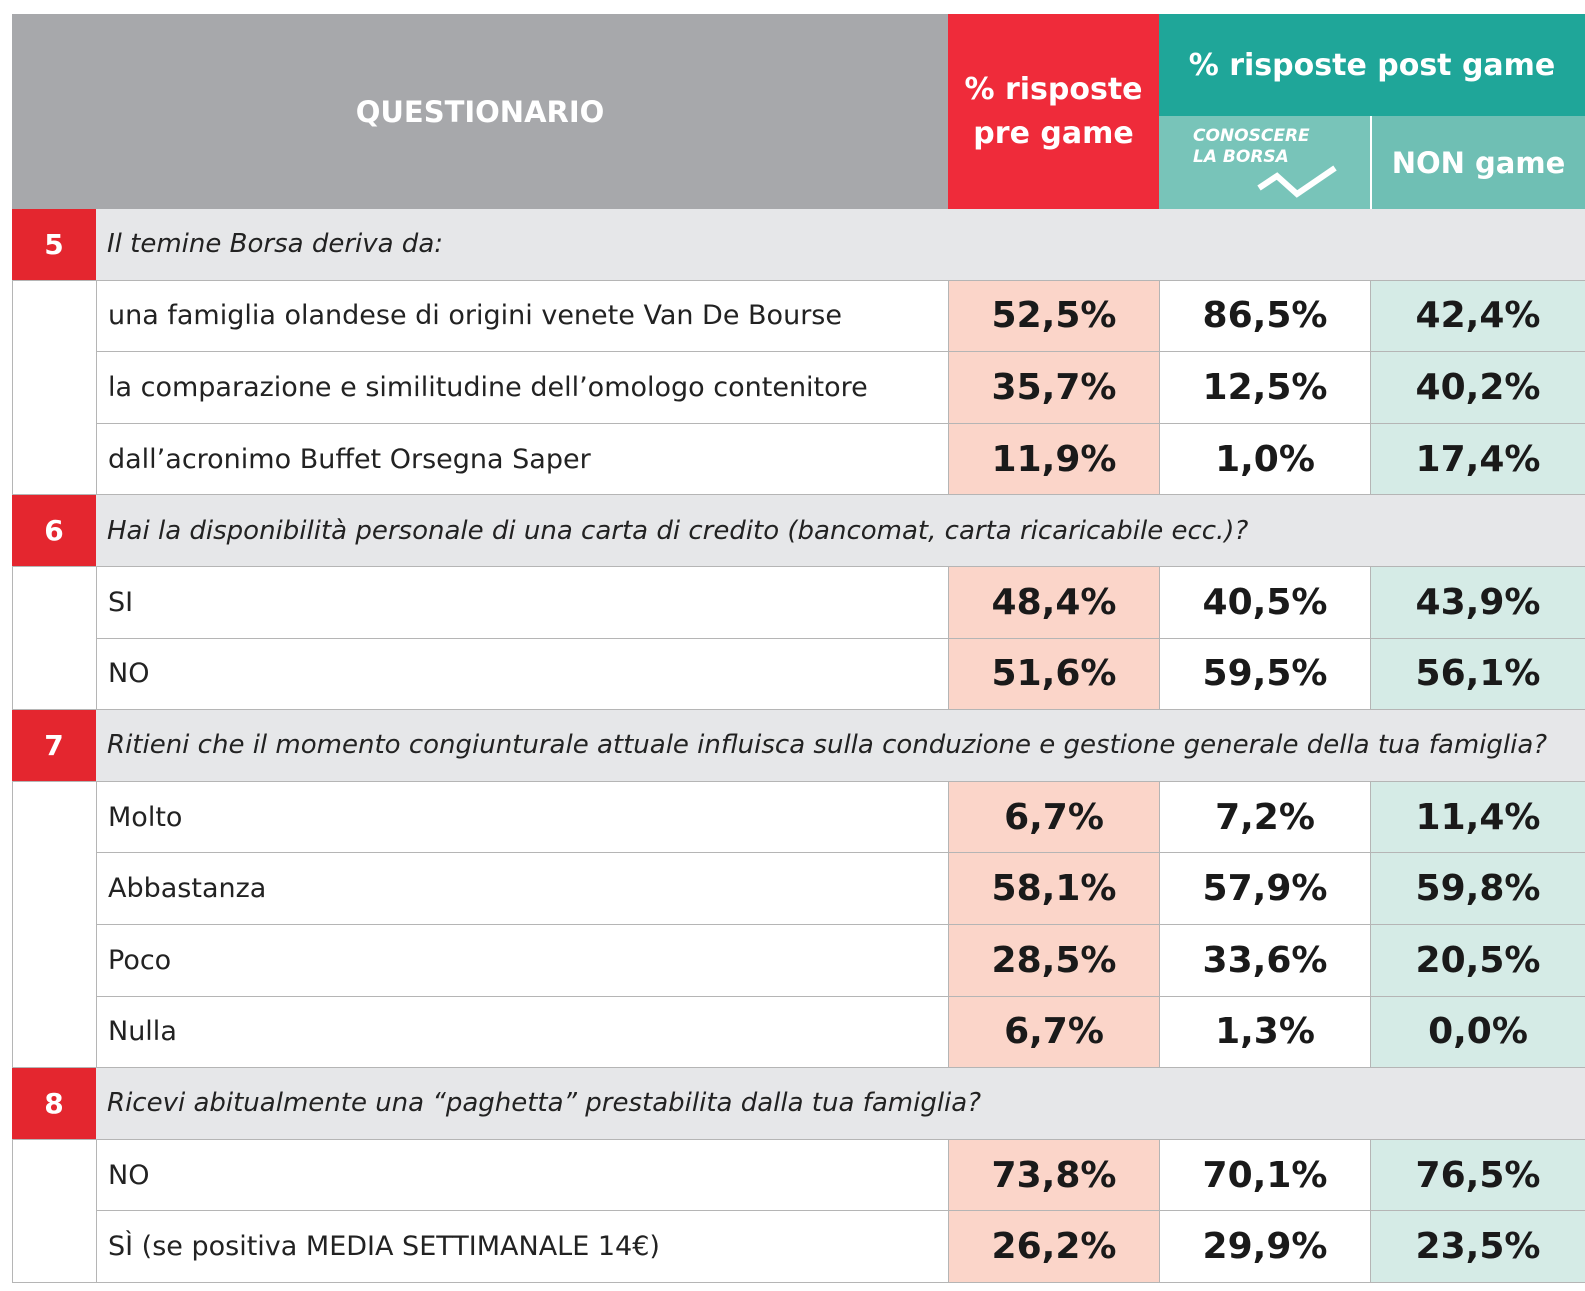  What do you see at coordinates (54, 1104) in the screenshot?
I see `section-number: 8` at bounding box center [54, 1104].